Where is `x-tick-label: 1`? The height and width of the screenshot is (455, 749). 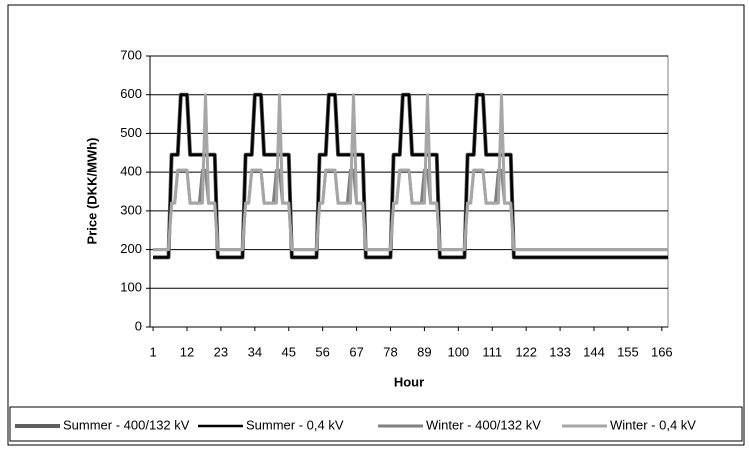 x-tick-label: 1 is located at coordinates (152, 351).